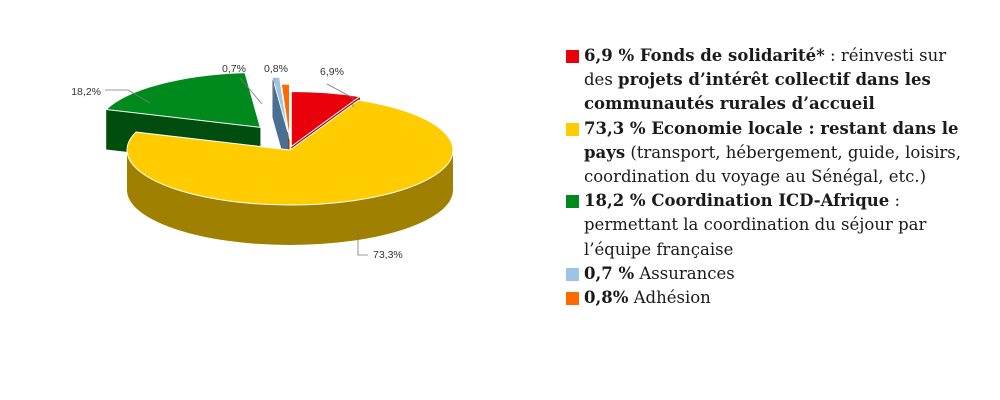 Image resolution: width=1000 pixels, height=400 pixels. I want to click on legend-text: 6,9 % Fonds de solidarité*, so click(704, 55).